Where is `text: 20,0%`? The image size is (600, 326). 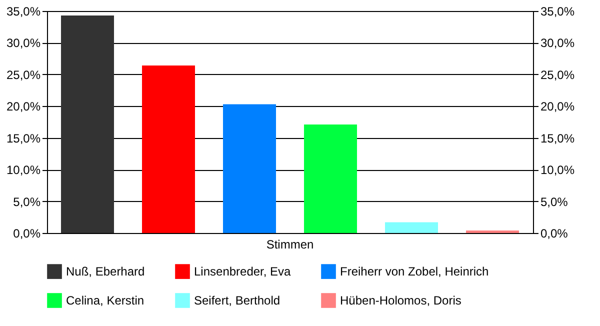
text: 20,0% is located at coordinates (557, 107).